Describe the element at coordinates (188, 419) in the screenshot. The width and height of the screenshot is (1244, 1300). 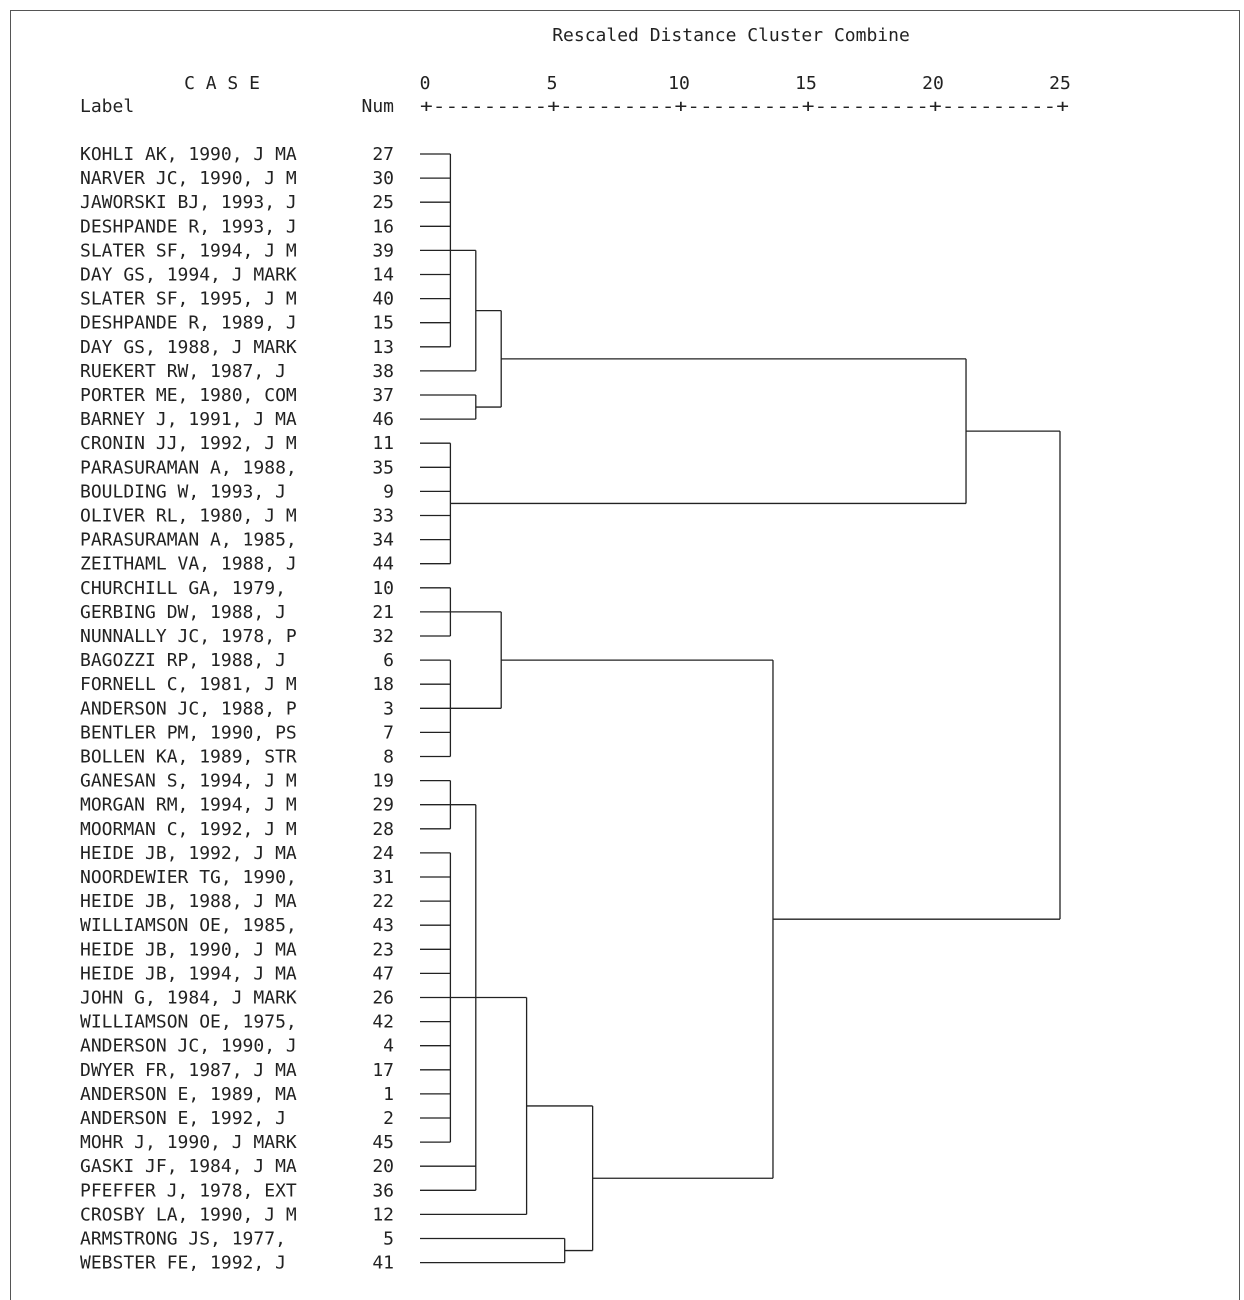
I see `case-label: BARNEY J, 1991, J MA` at that location.